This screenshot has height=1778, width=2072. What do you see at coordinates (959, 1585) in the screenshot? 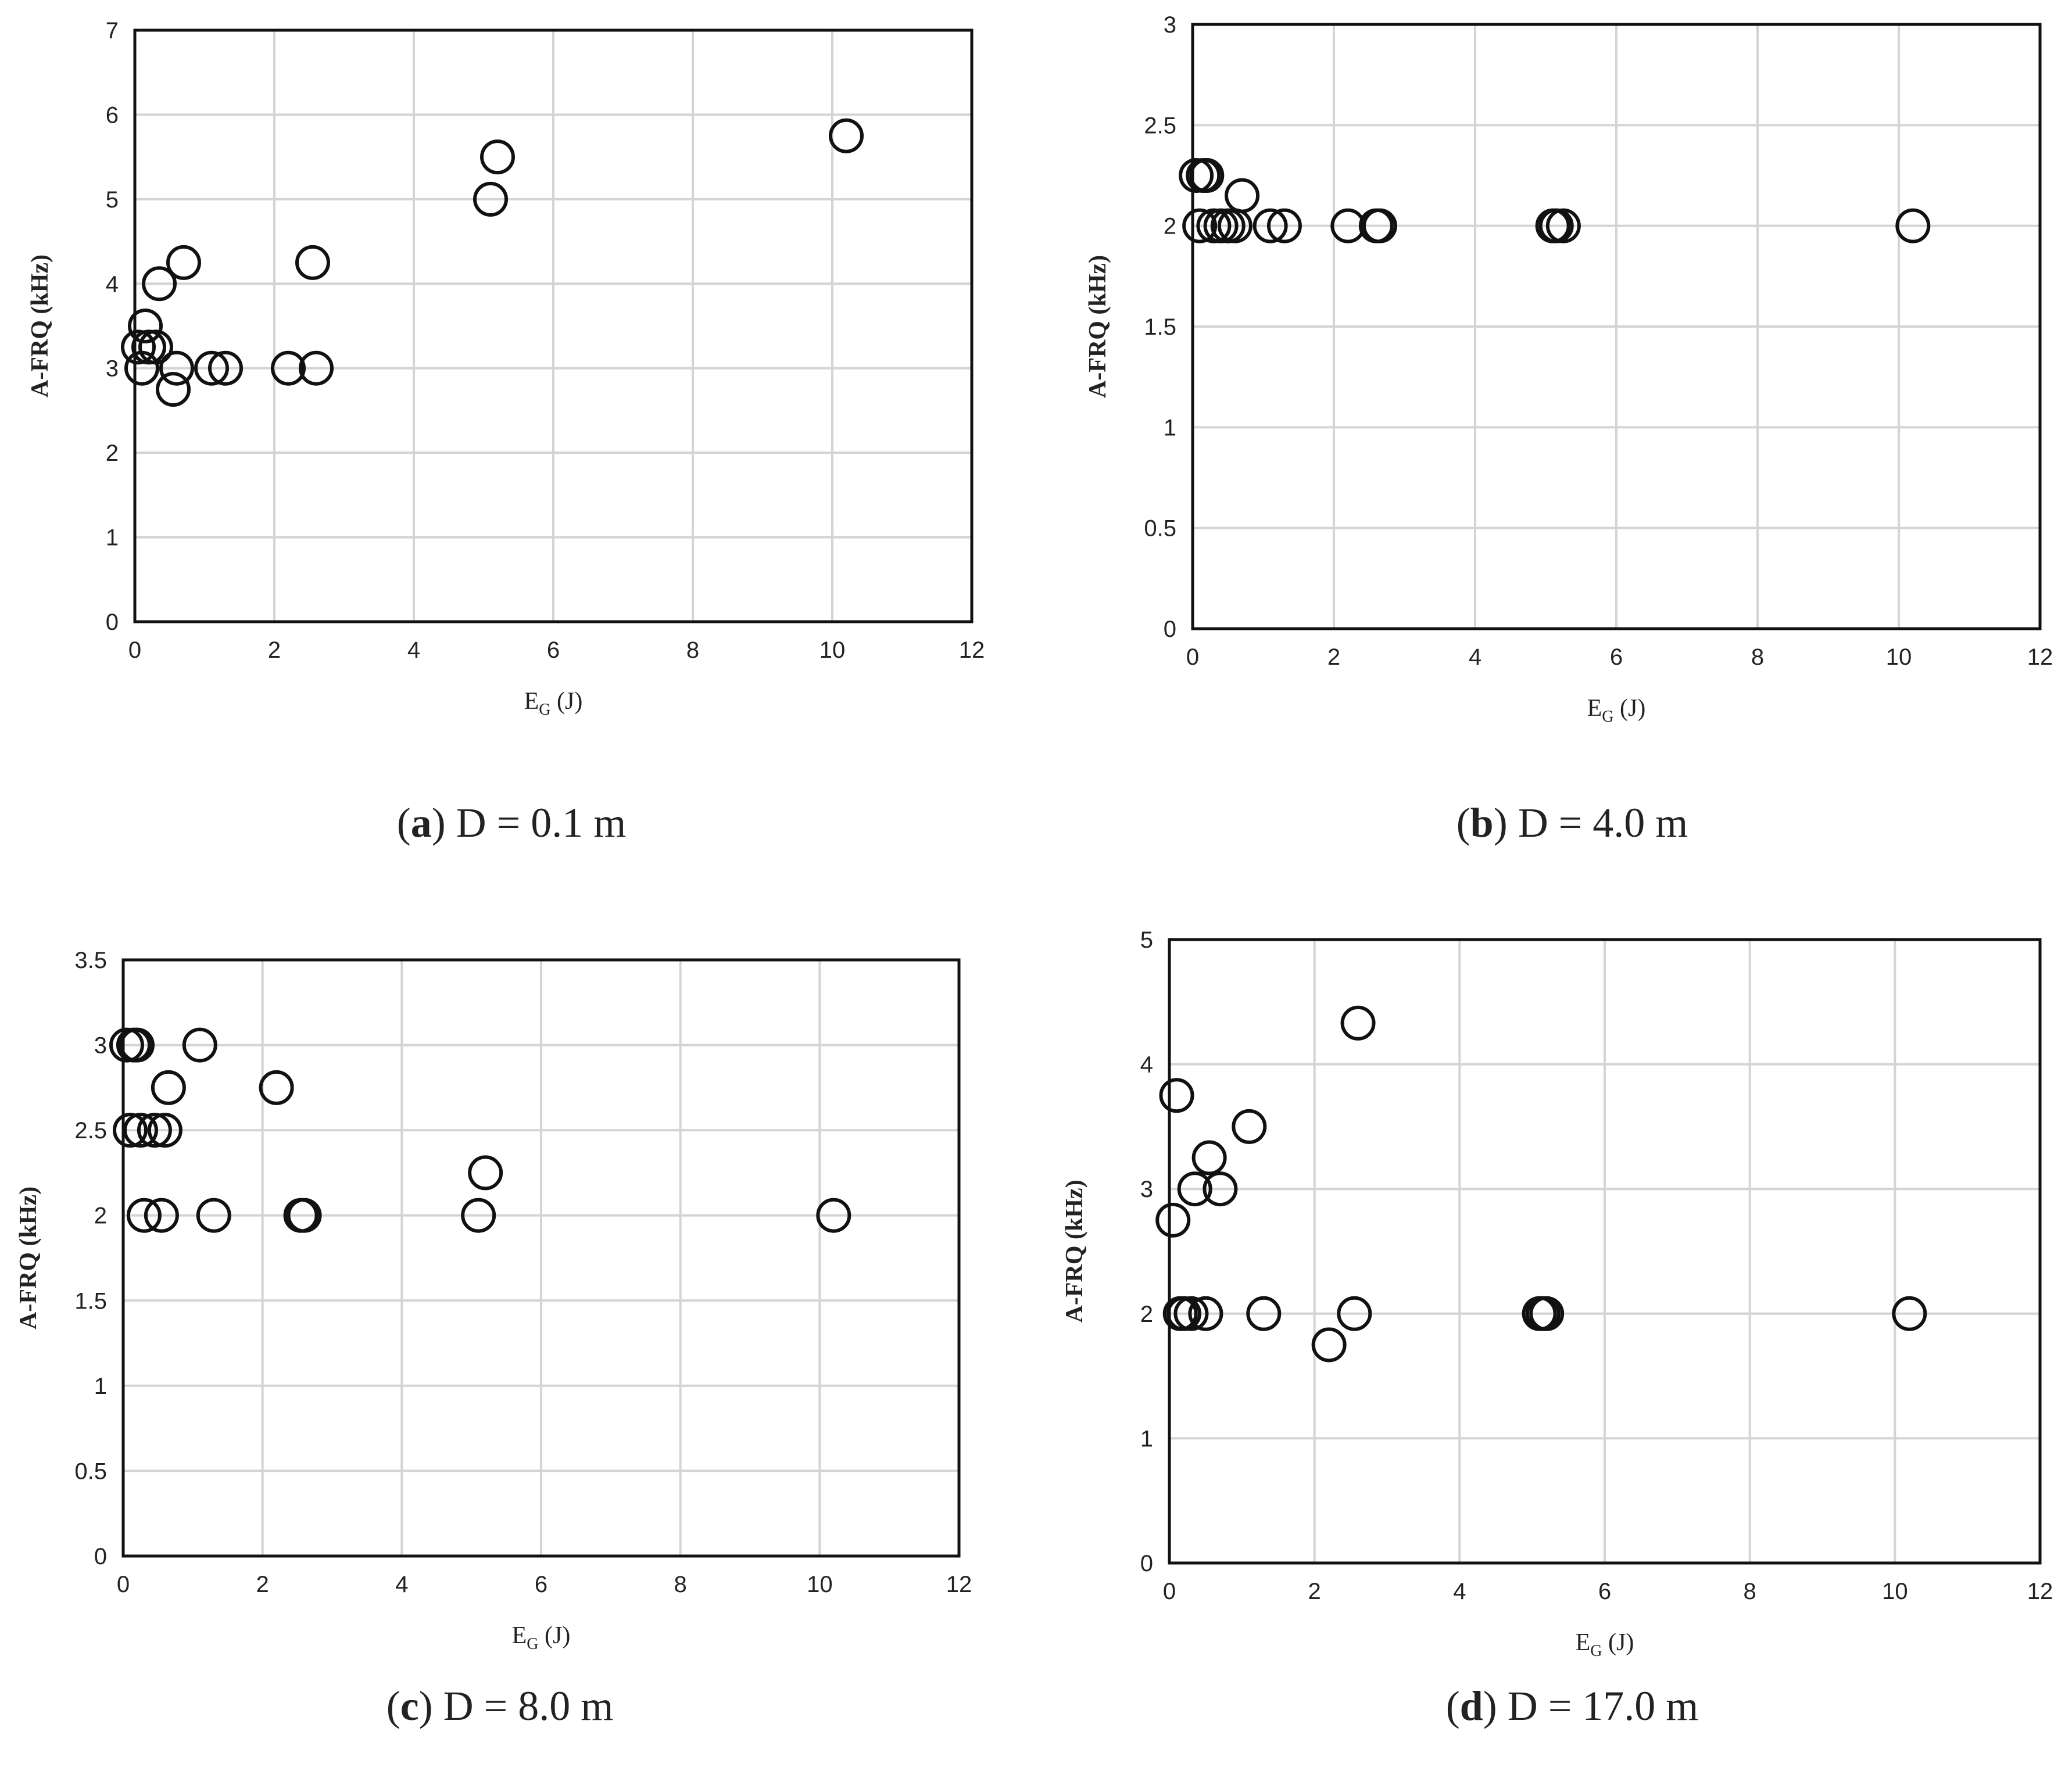
I see `x-tick-label: 12` at bounding box center [959, 1585].